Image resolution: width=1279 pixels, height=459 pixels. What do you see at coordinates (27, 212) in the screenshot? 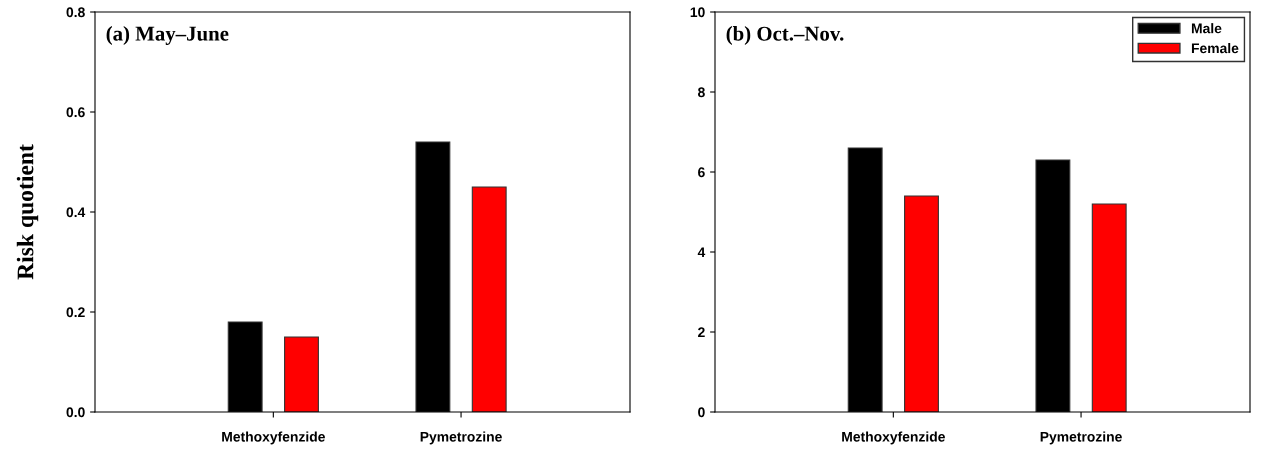
I see `y-axis-title: Risk quotient` at bounding box center [27, 212].